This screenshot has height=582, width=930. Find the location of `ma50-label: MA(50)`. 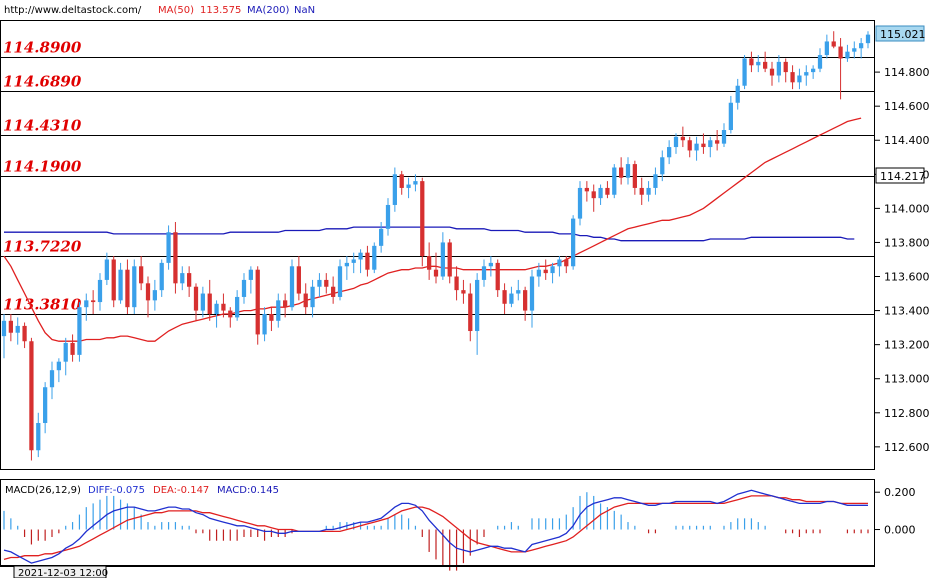

ma50-label: MA(50) is located at coordinates (176, 10).